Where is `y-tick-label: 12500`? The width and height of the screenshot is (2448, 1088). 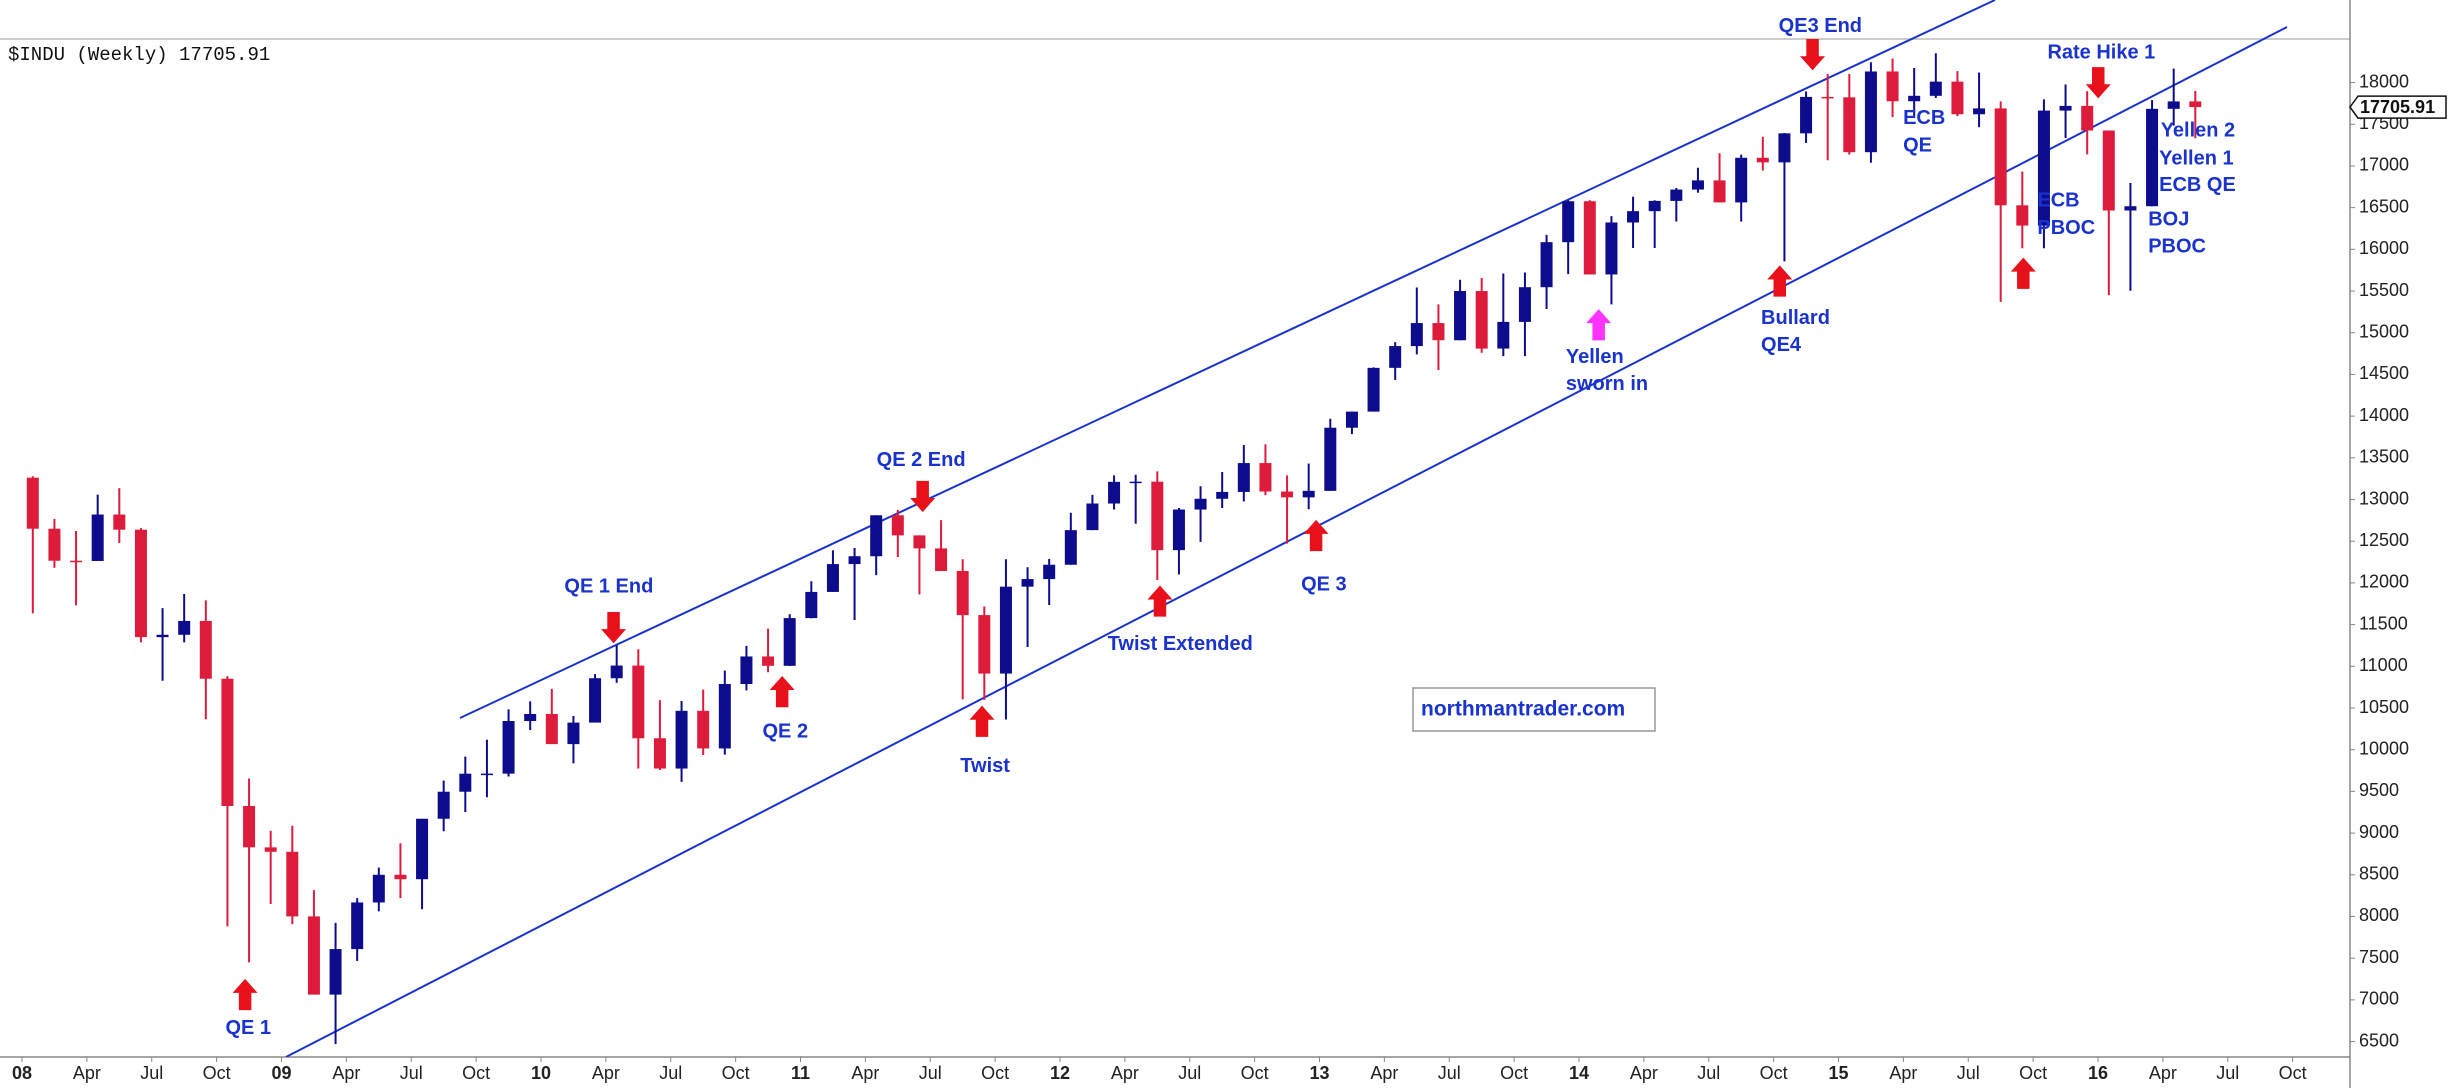 y-tick-label: 12500 is located at coordinates (2384, 540).